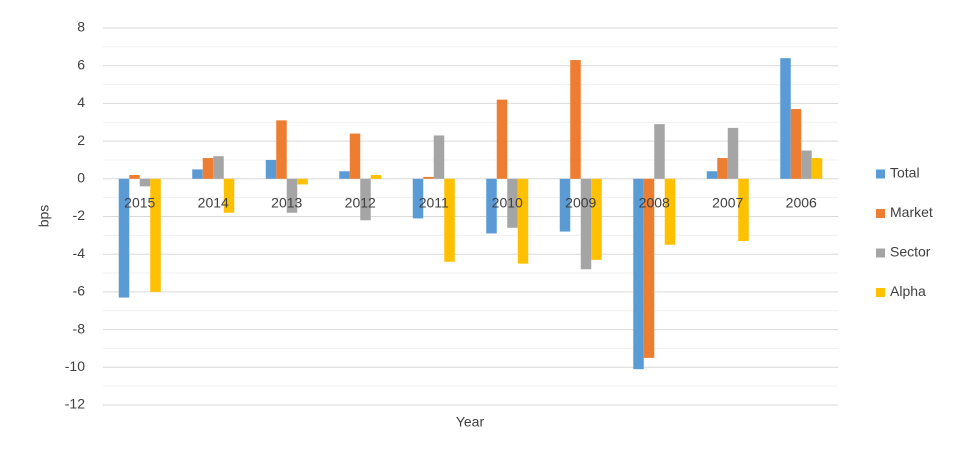 Image resolution: width=975 pixels, height=463 pixels. What do you see at coordinates (654, 203) in the screenshot?
I see `x-tick-label: 2008` at bounding box center [654, 203].